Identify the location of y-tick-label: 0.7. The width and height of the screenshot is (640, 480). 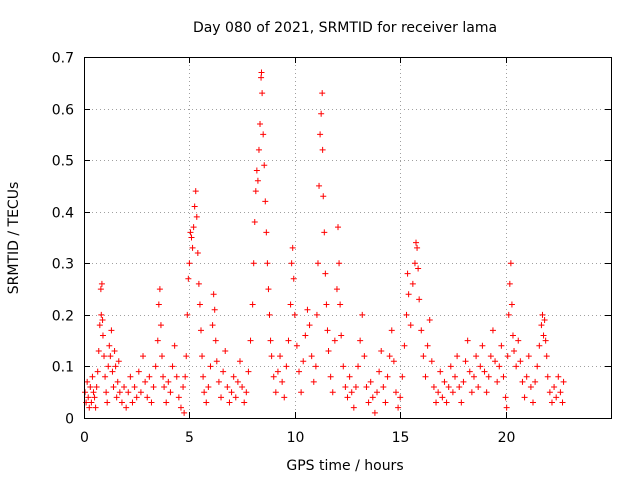
(63, 59).